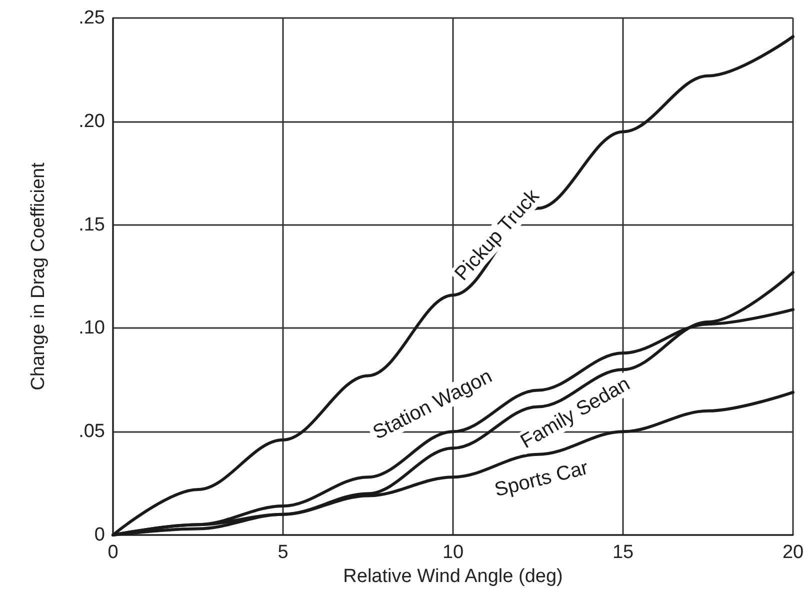 The height and width of the screenshot is (600, 809). Describe the element at coordinates (793, 552) in the screenshot. I see `x-tick-label: 20` at that location.